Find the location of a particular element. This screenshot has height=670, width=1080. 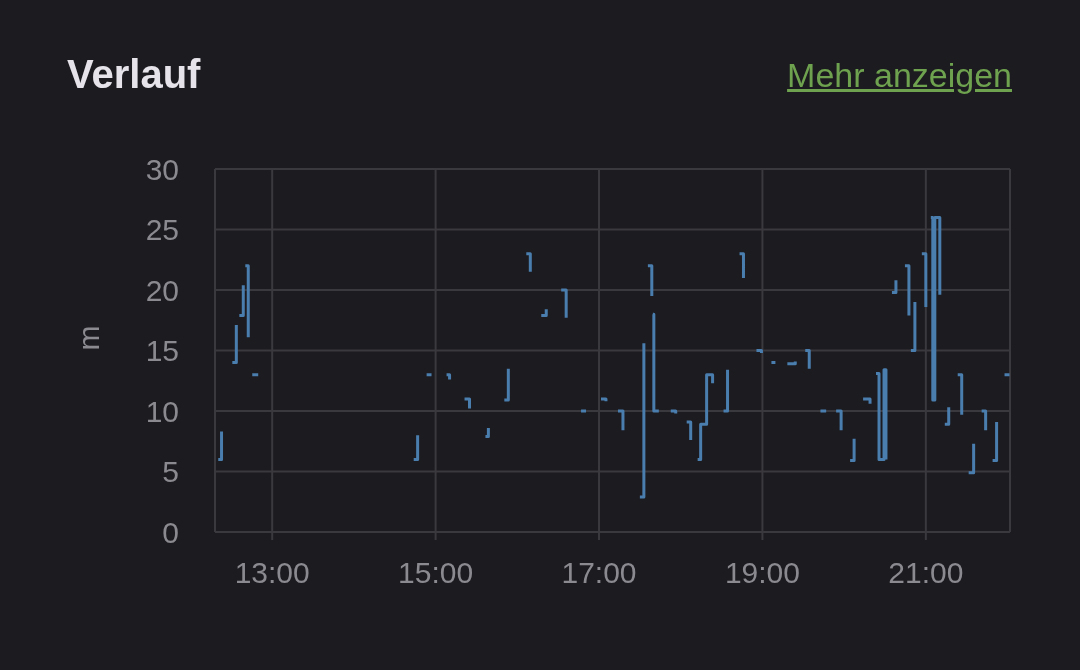

y-tick-label: 30 is located at coordinates (162, 169).